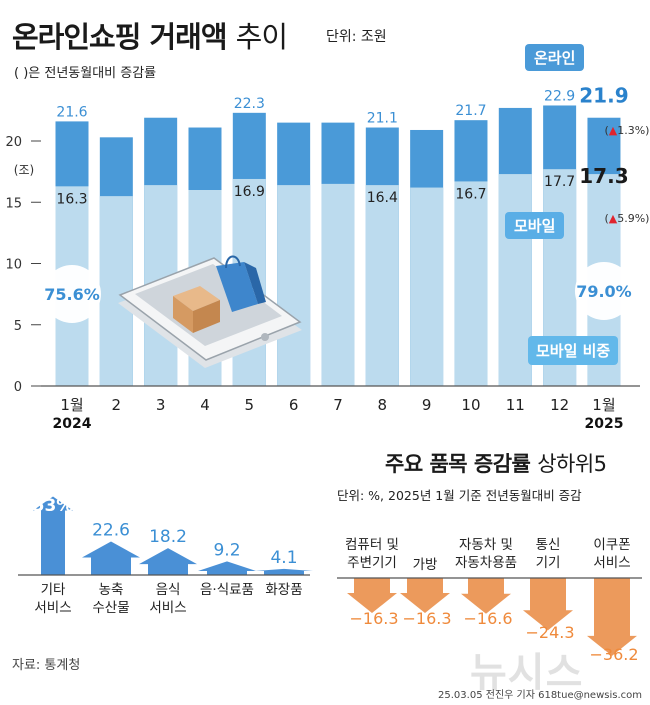 This screenshot has width=650, height=705. Describe the element at coordinates (486, 545) in the screenshot. I see `down-category-label: 자동차 및` at that location.